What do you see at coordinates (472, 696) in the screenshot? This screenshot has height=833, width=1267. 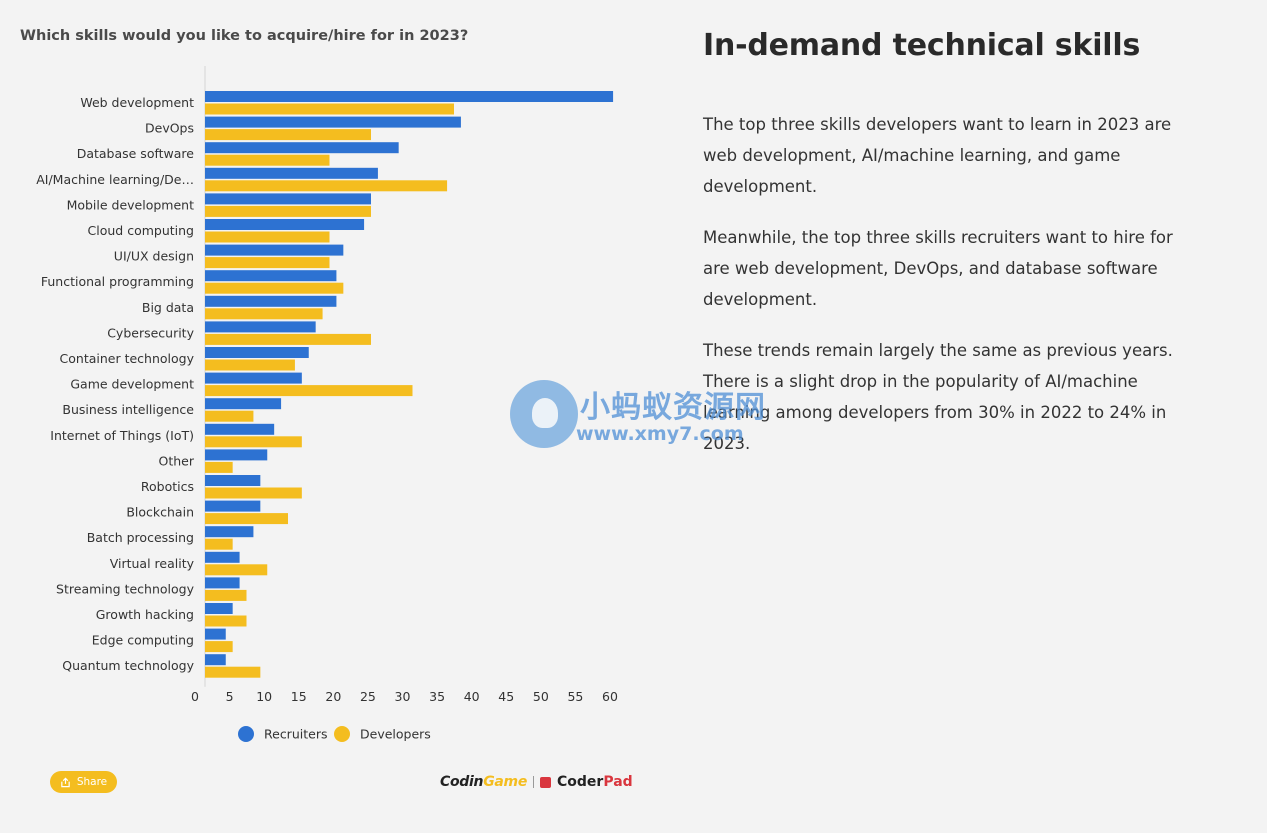 I see `x-tick-label: 40` at bounding box center [472, 696].